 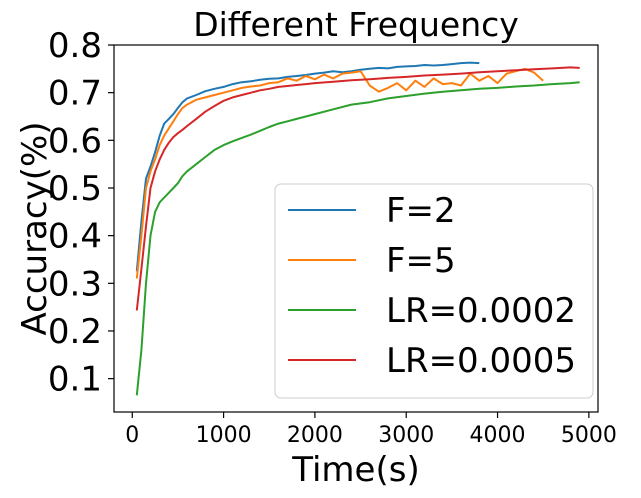 What do you see at coordinates (75, 94) in the screenshot?
I see `y-tick-label: 0.7` at bounding box center [75, 94].